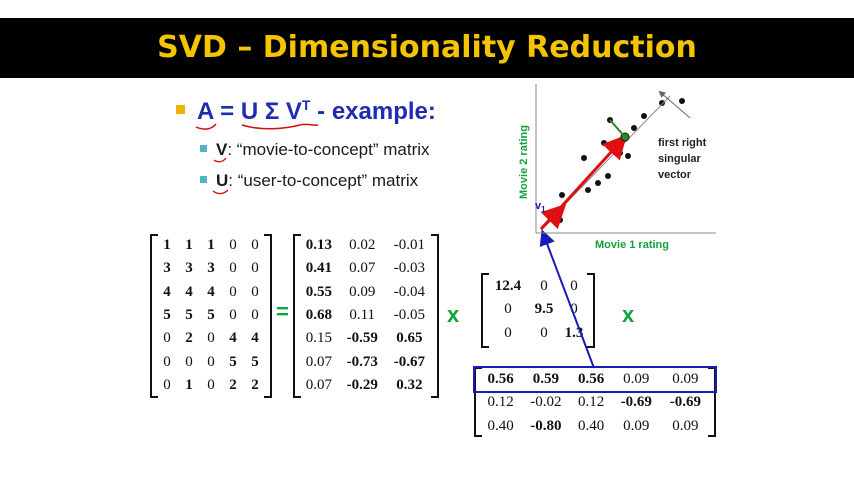 Image resolution: width=854 pixels, height=480 pixels. I want to click on sub-bullet-v: V: “movie-to-concept” matrix, so click(315, 150).